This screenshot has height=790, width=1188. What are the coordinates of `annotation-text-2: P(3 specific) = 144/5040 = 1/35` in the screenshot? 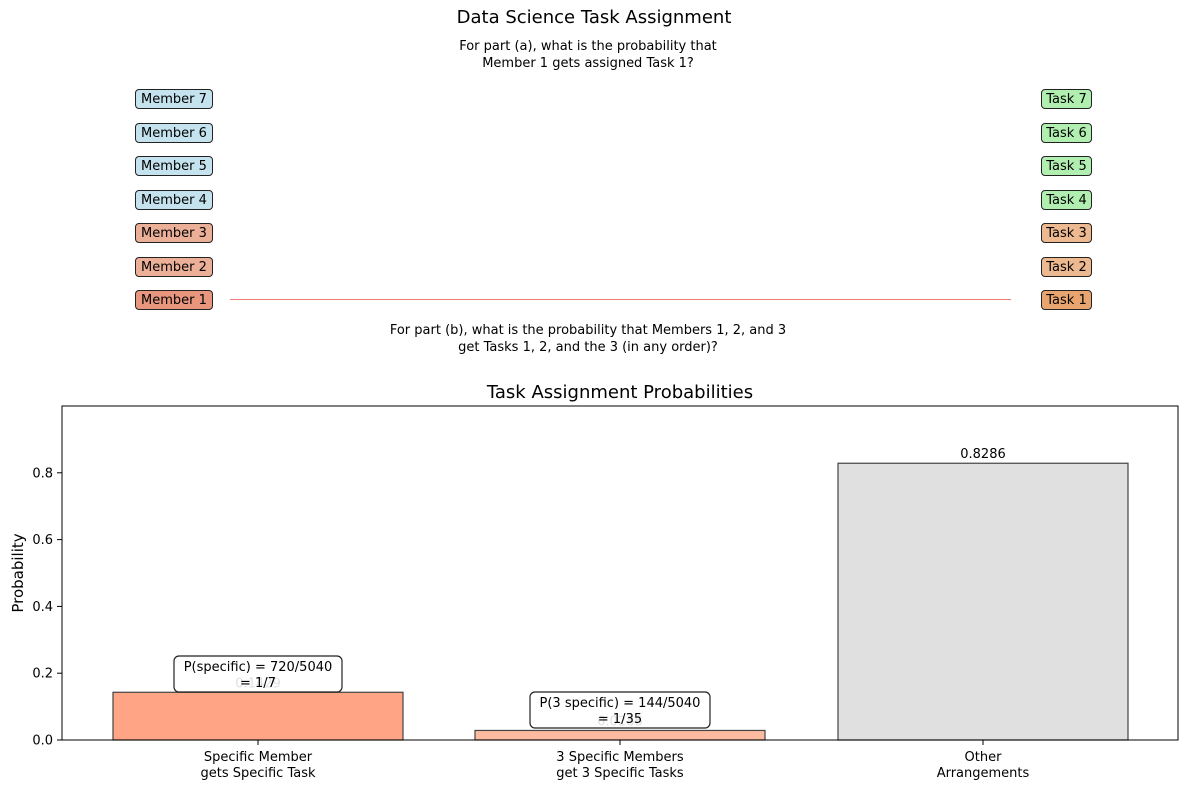 It's located at (620, 711).